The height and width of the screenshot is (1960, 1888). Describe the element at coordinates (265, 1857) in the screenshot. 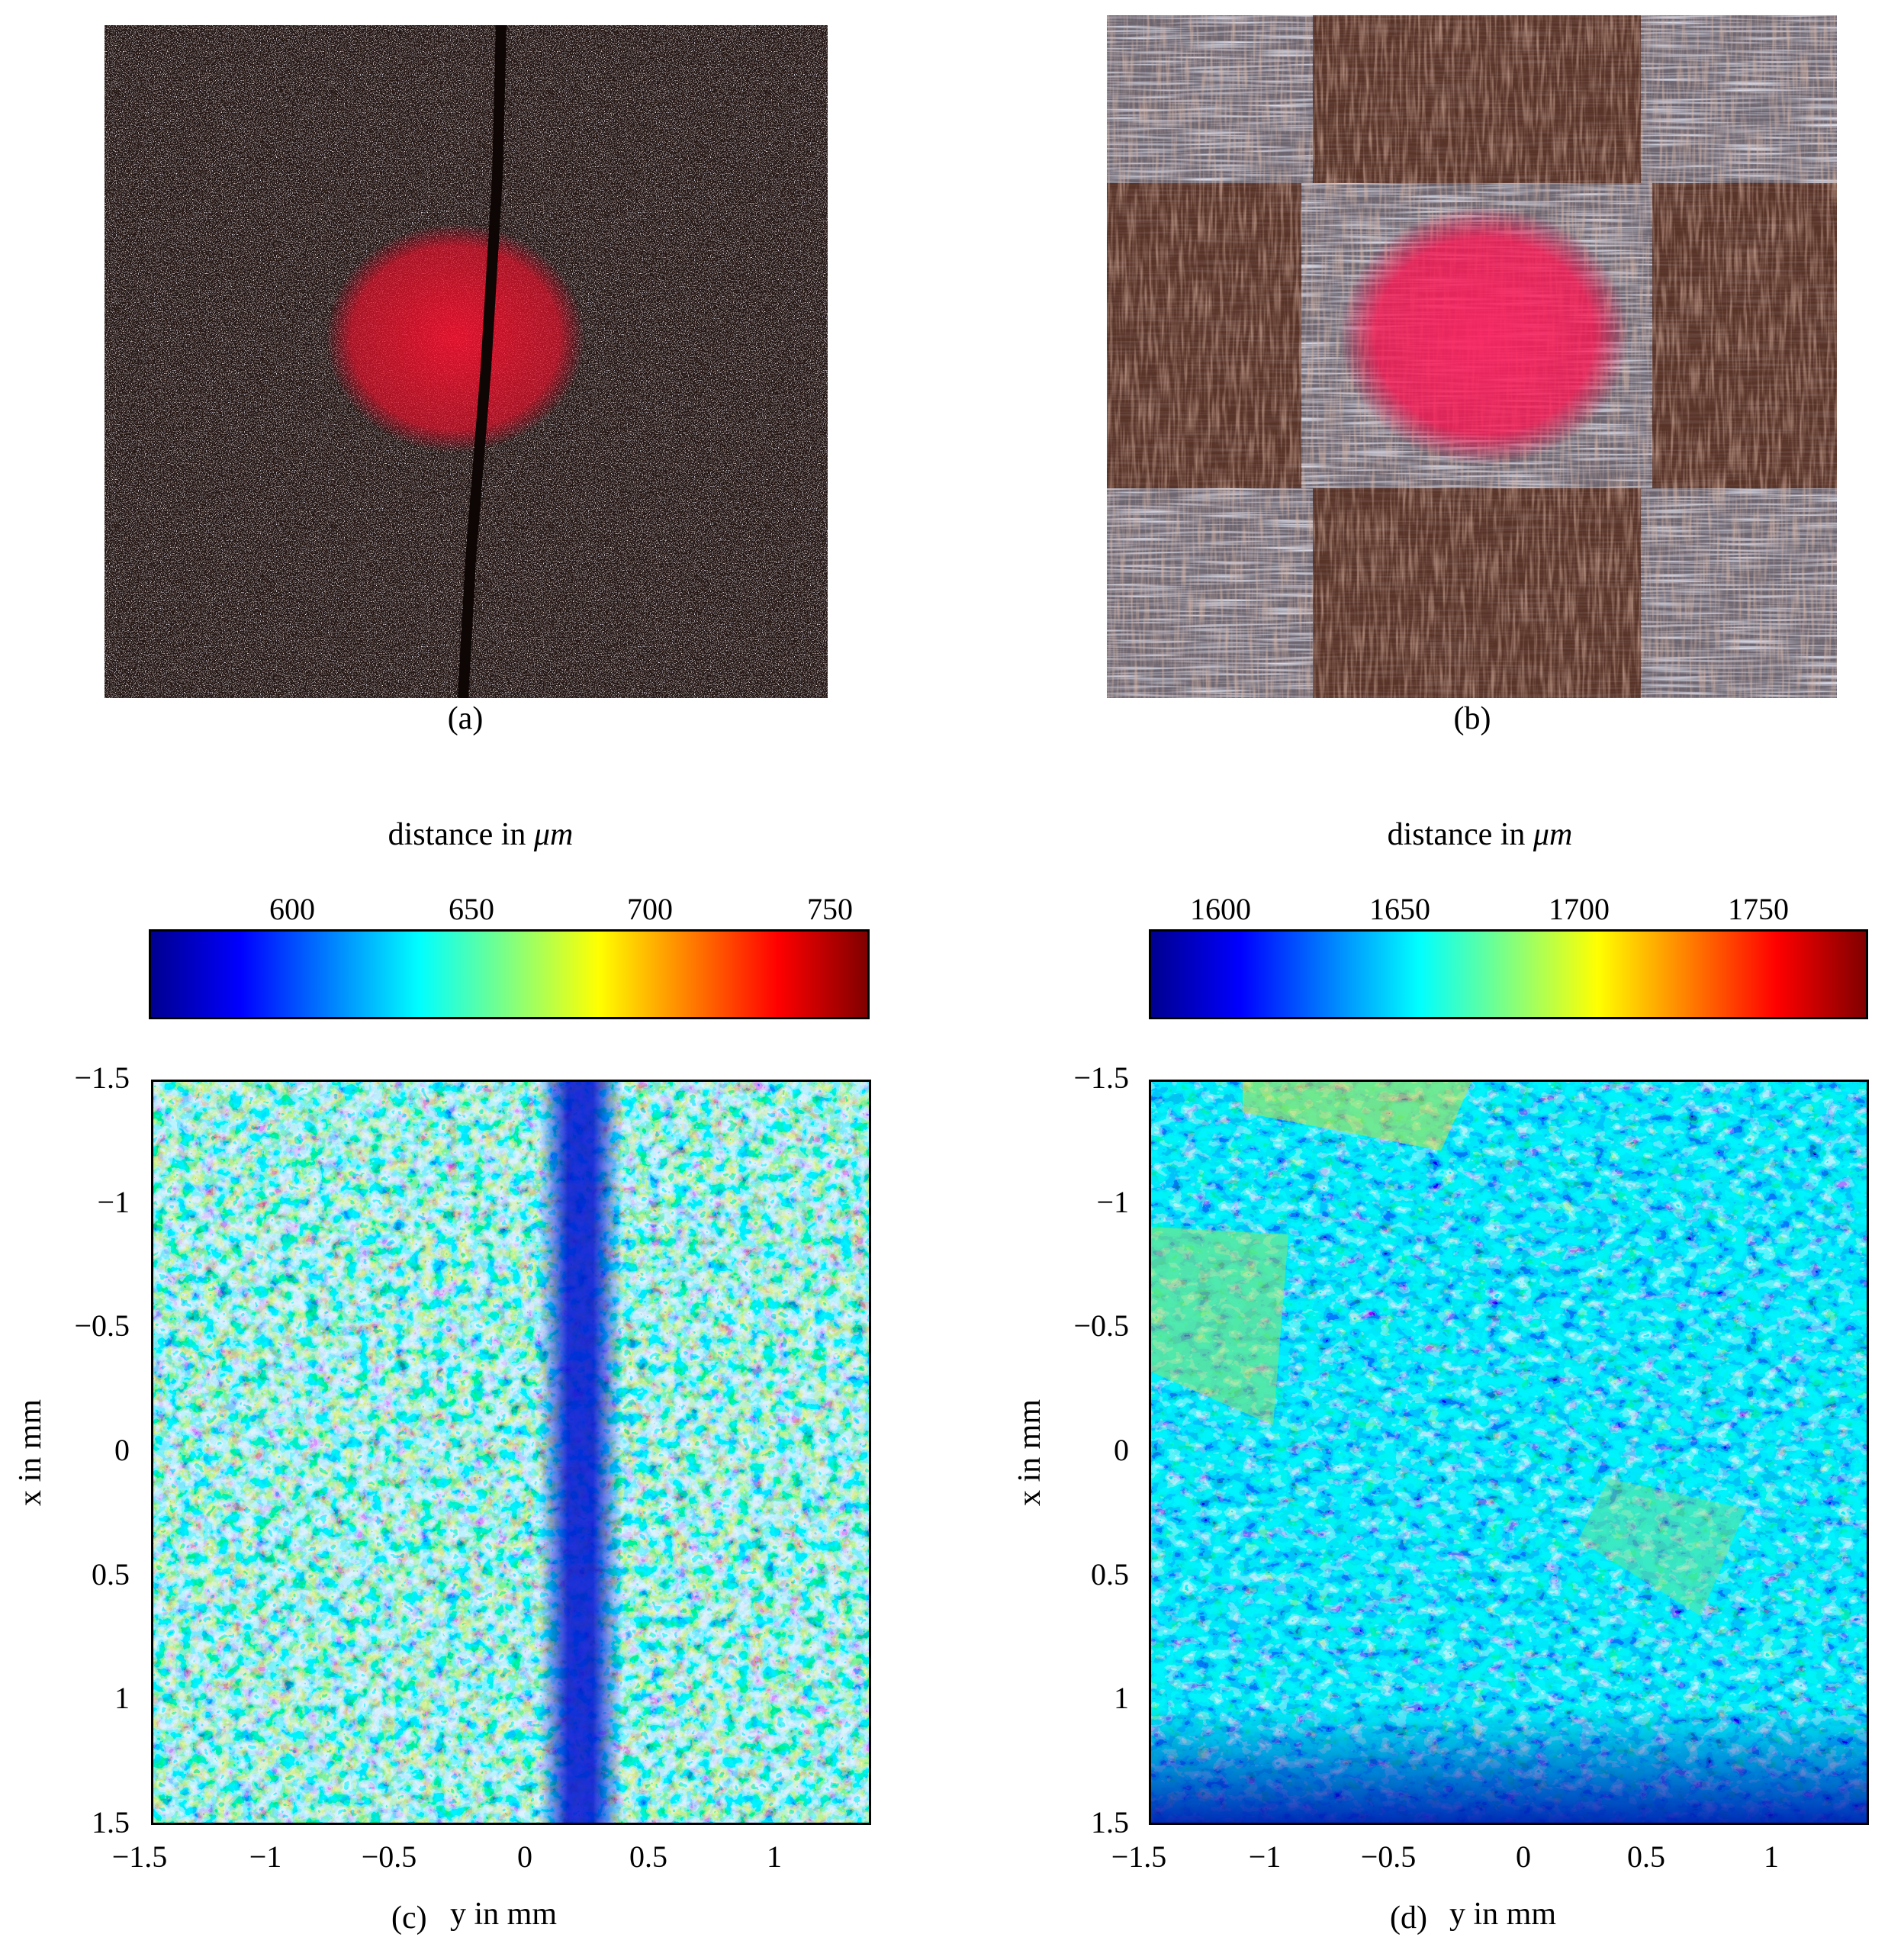

I see `xtick-c-1: −1` at that location.